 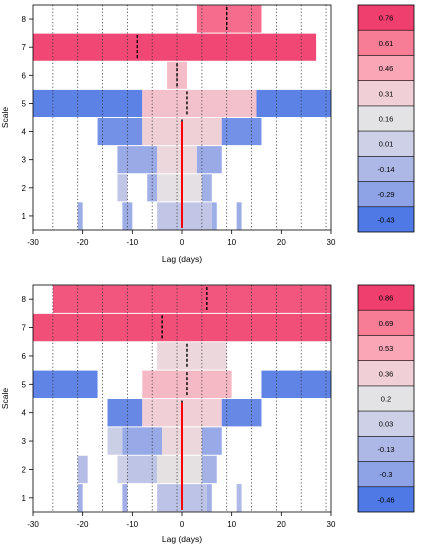 I want to click on x-tick-label: 20, so click(x=281, y=242).